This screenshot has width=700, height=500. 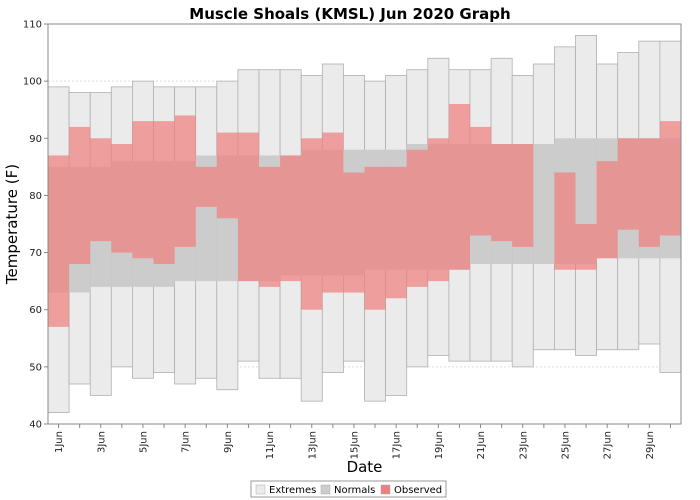 I want to click on y-tick-label: 80, so click(x=35, y=196).